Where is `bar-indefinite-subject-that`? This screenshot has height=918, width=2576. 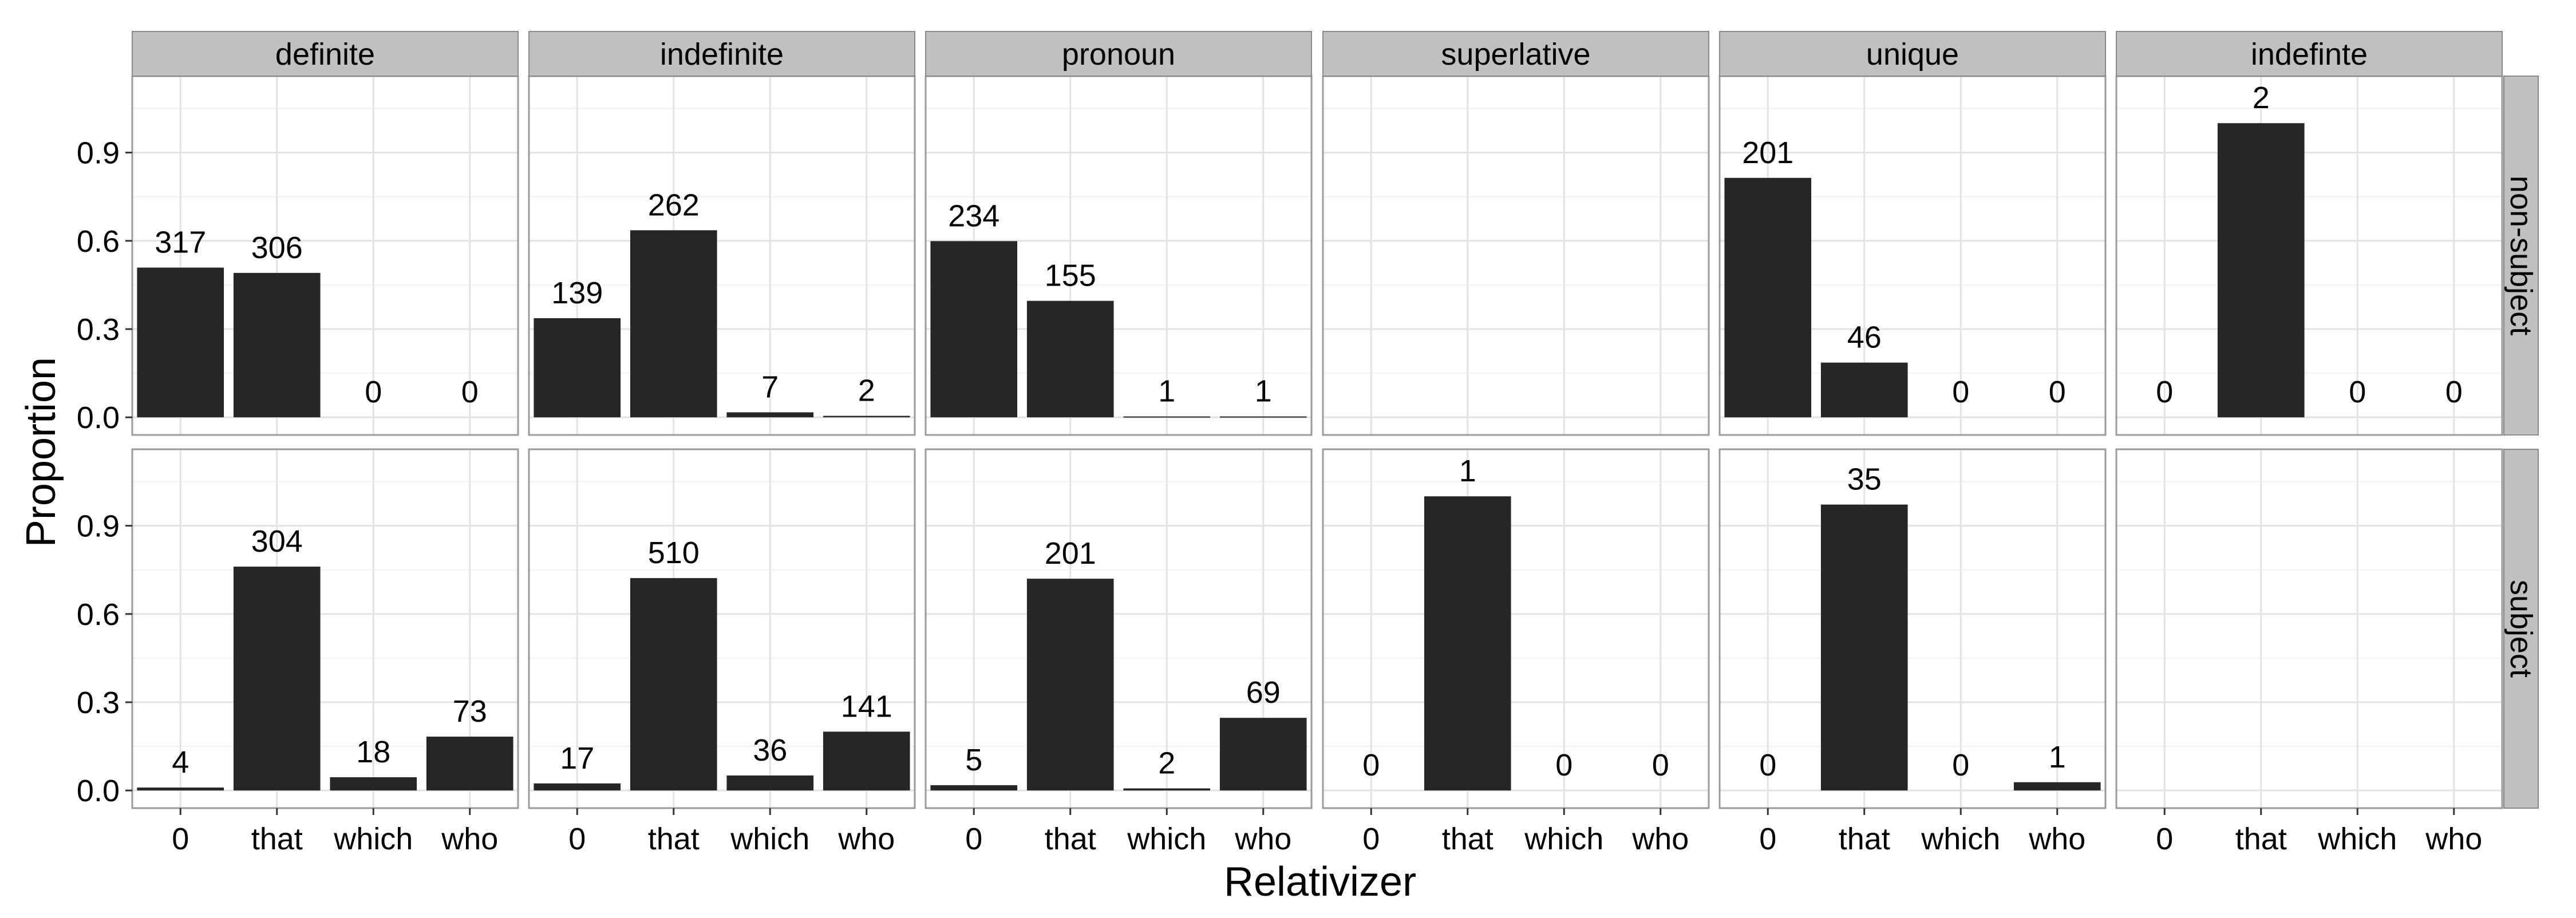 bar-indefinite-subject-that is located at coordinates (673, 685).